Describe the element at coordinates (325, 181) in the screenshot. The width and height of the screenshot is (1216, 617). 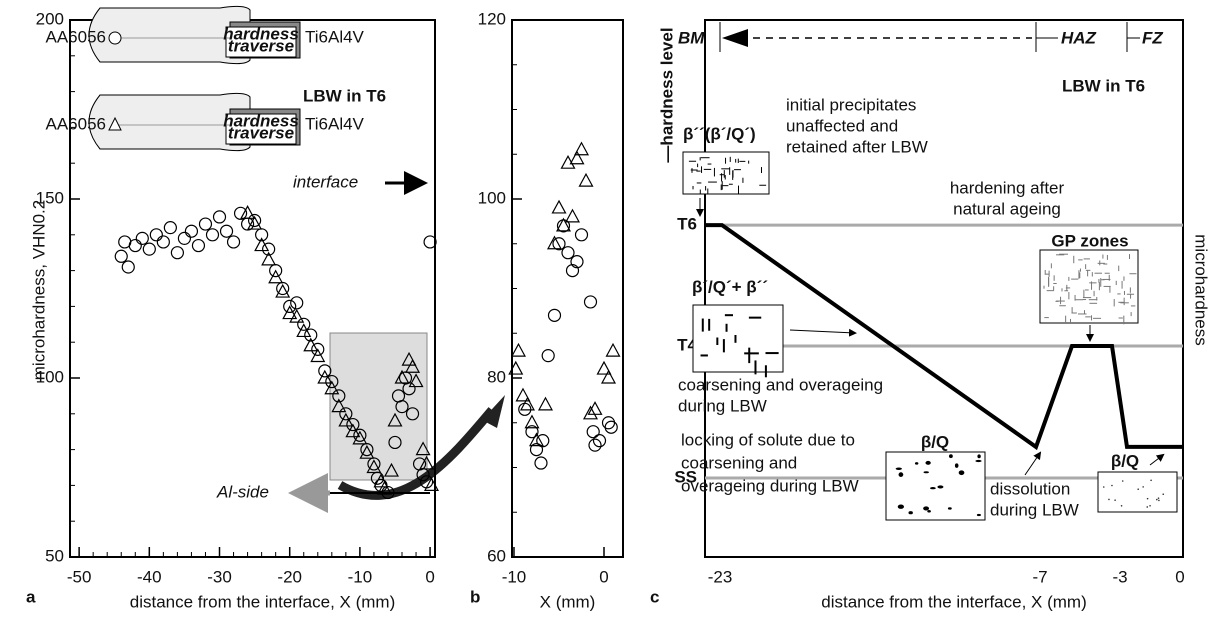
I see `annotation: interface` at that location.